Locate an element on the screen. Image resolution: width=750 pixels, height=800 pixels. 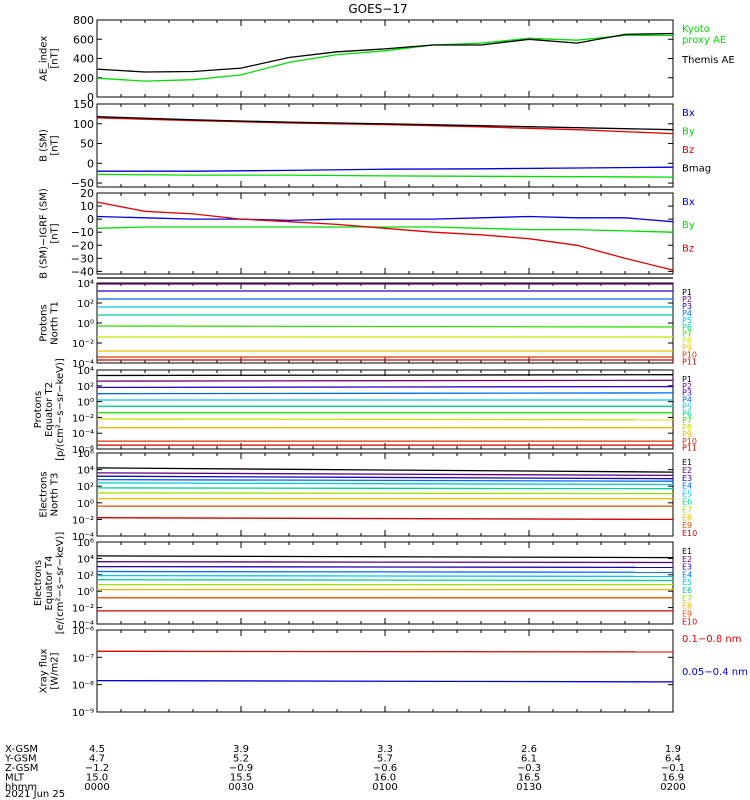
series-line-e1 is located at coordinates (385, 557).